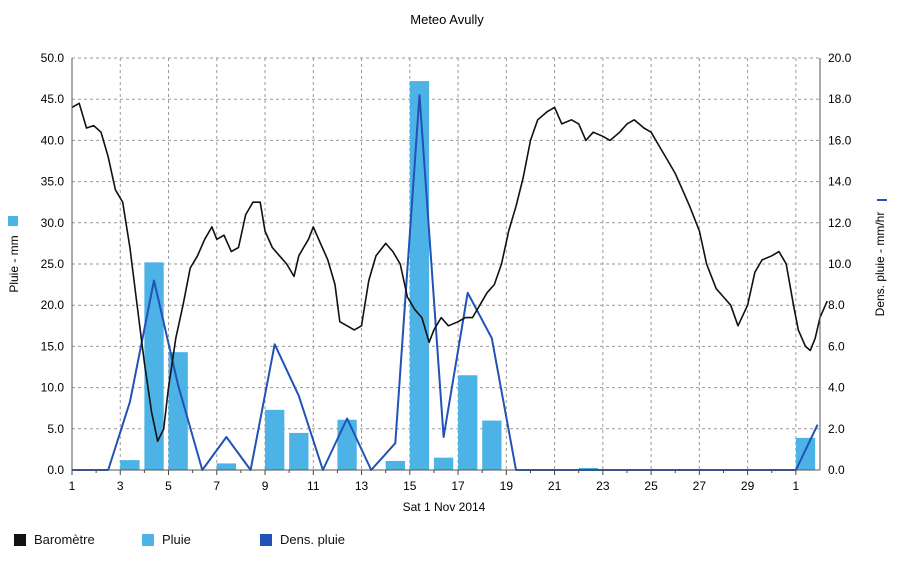  I want to click on x-tick-label: 5, so click(168, 486).